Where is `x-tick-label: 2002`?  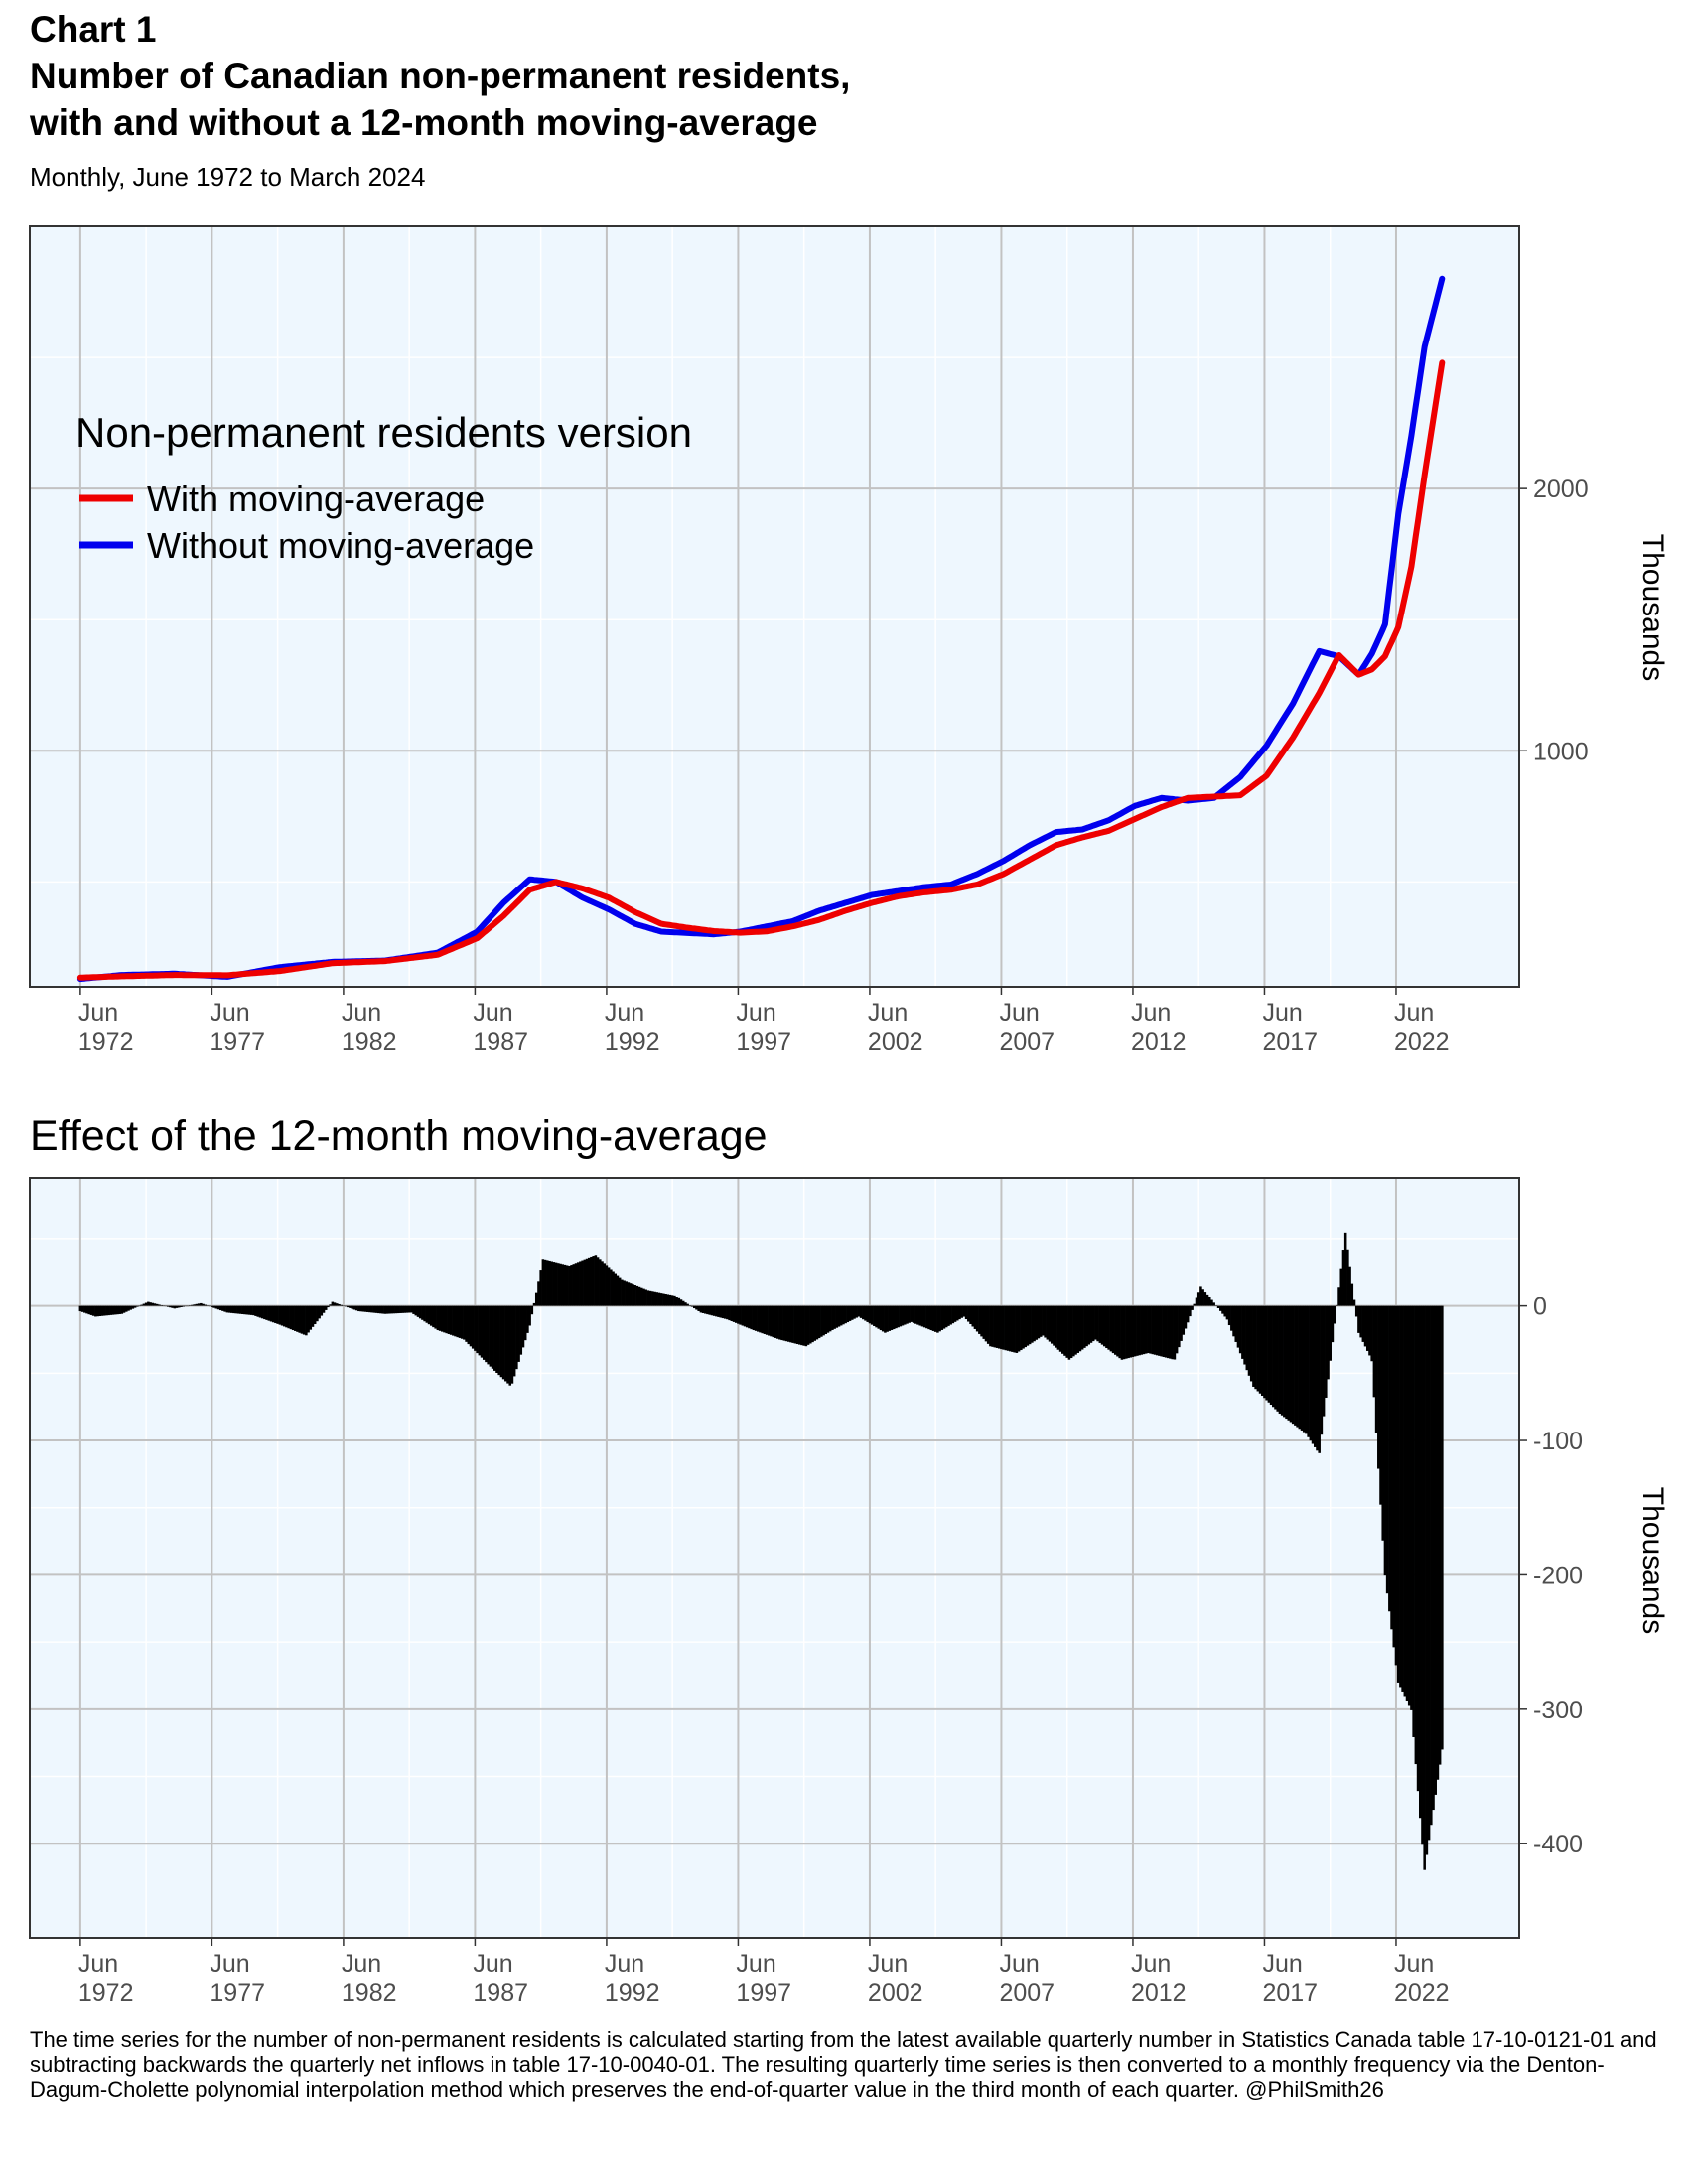 x-tick-label: 2002 is located at coordinates (895, 1993).